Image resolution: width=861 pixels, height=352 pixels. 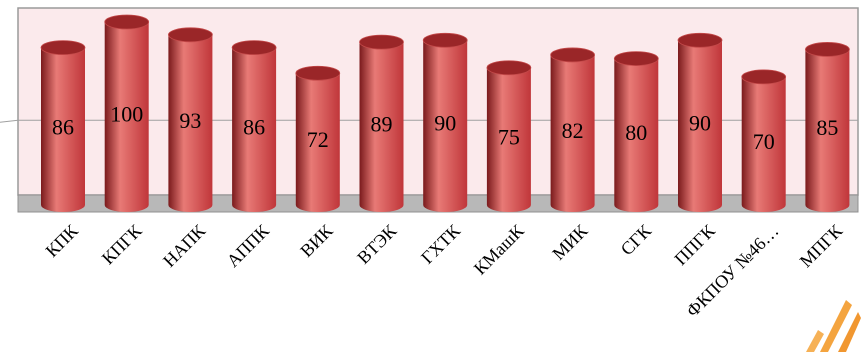 I want to click on data-label: 89, so click(x=382, y=124).